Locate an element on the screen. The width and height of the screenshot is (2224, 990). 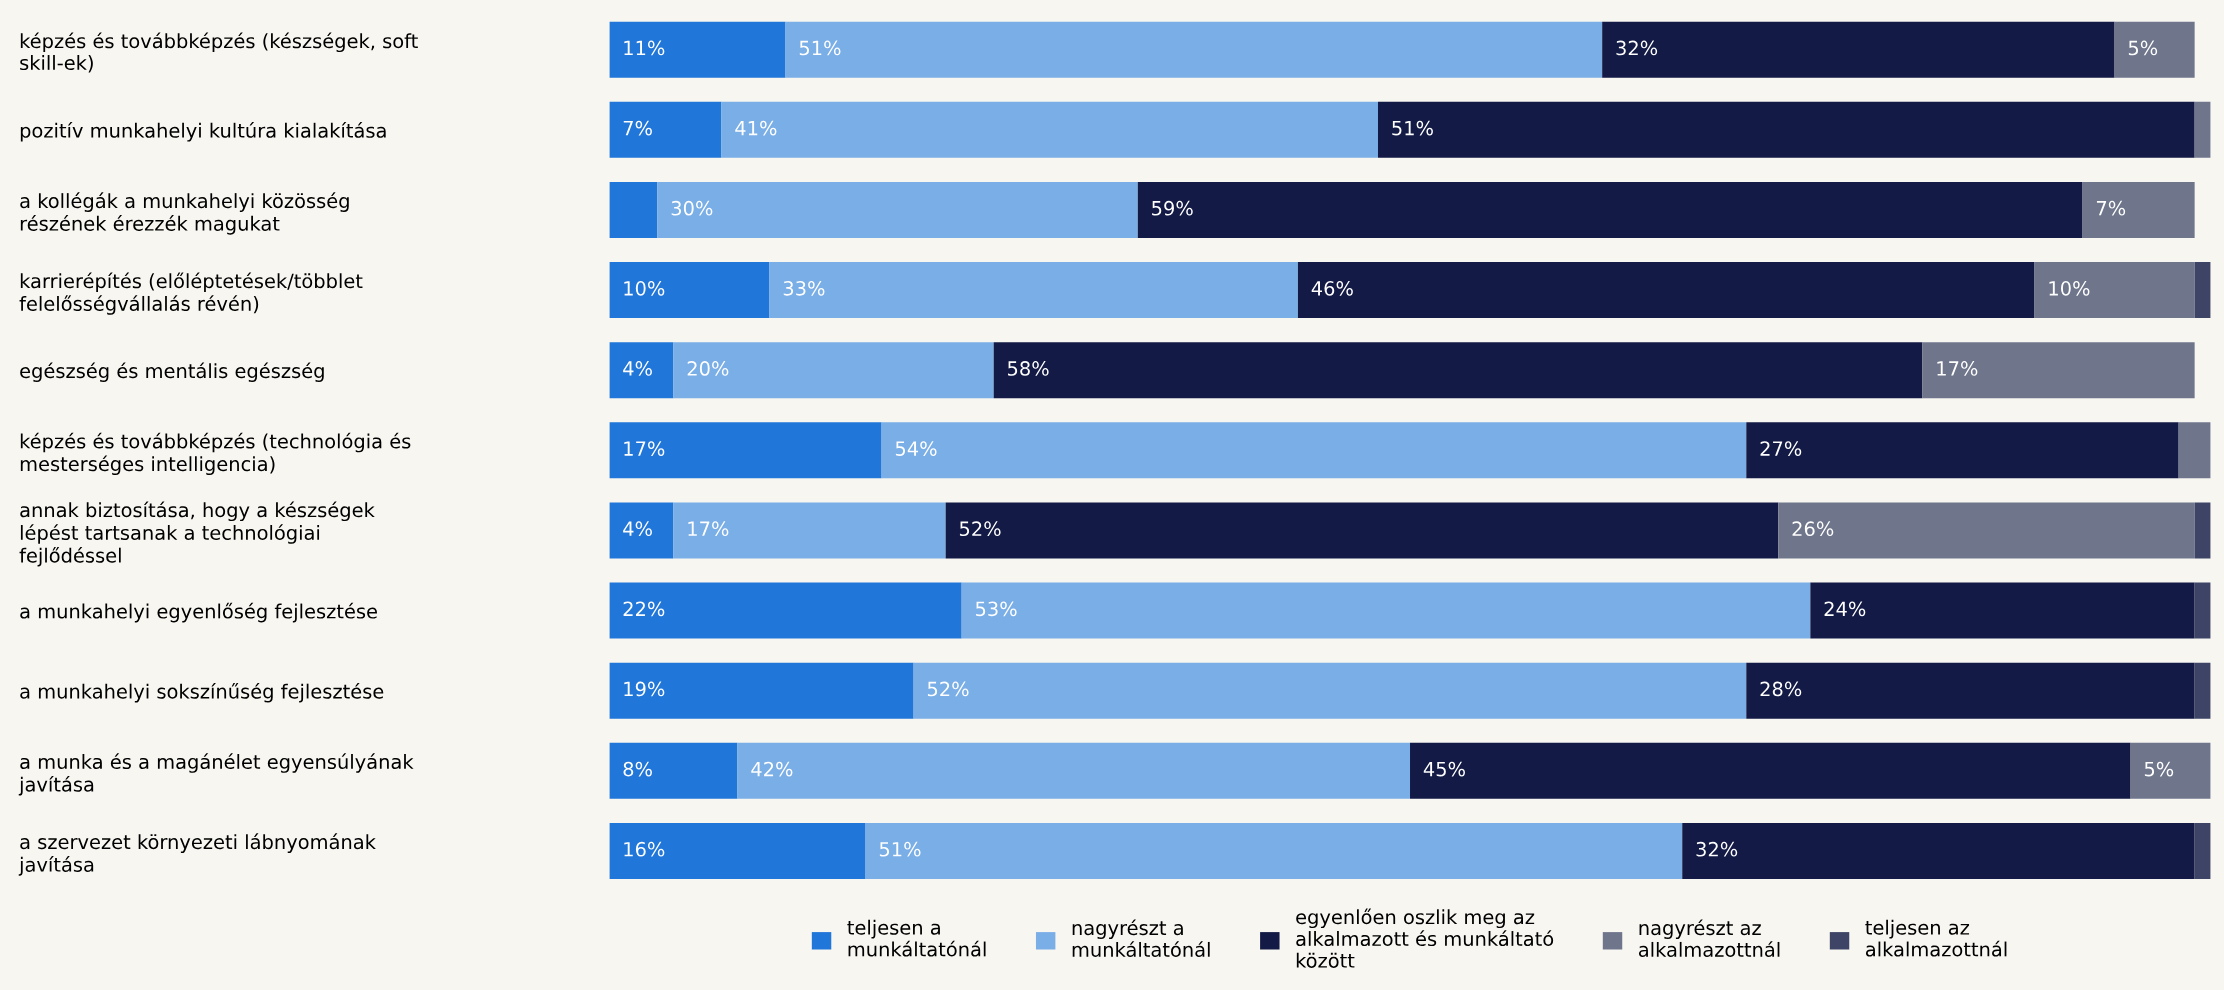
data-label: 22% is located at coordinates (644, 609).